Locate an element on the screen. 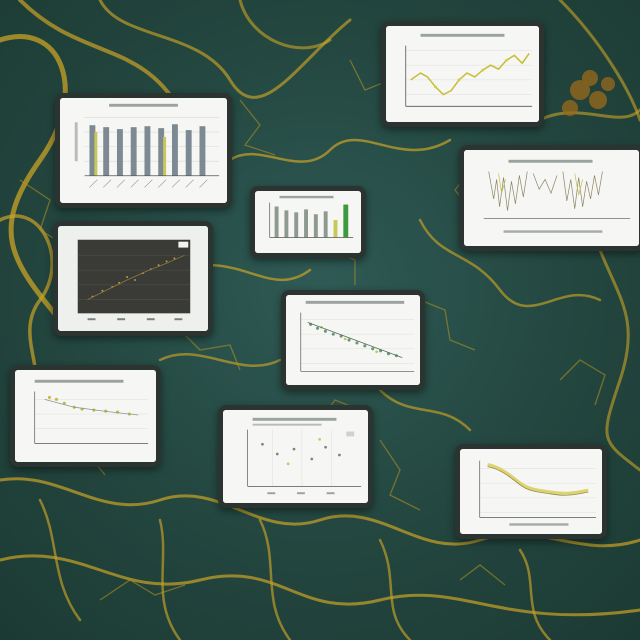 The width and height of the screenshot is (640, 640). chart-card-sparse is located at coordinates (295, 456).